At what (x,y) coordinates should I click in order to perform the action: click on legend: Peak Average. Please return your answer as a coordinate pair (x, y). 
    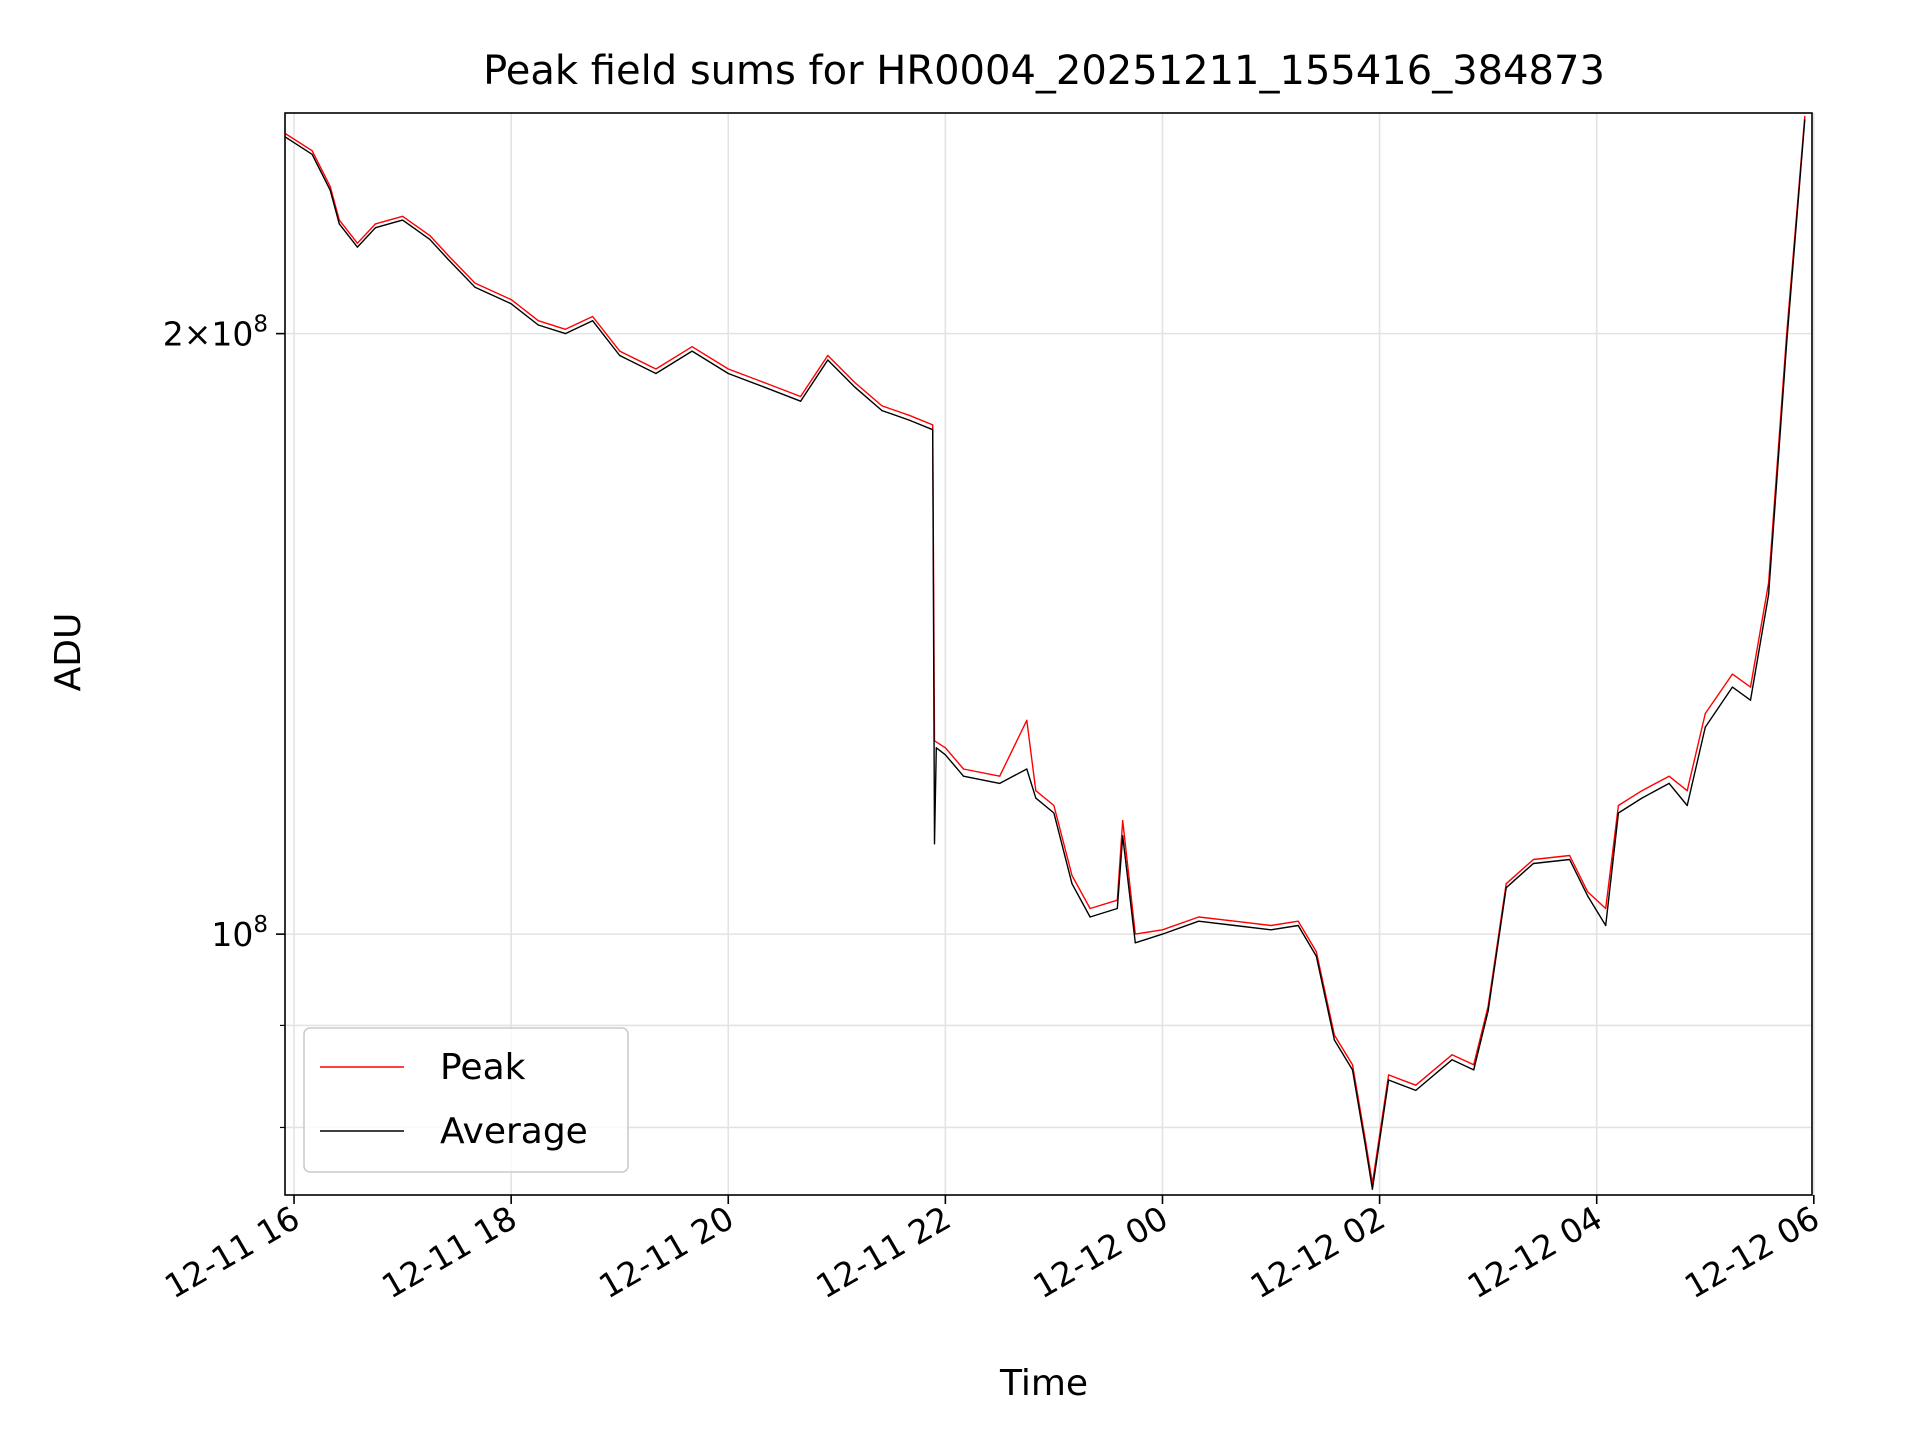
    Looking at the image, I should click on (466, 1100).